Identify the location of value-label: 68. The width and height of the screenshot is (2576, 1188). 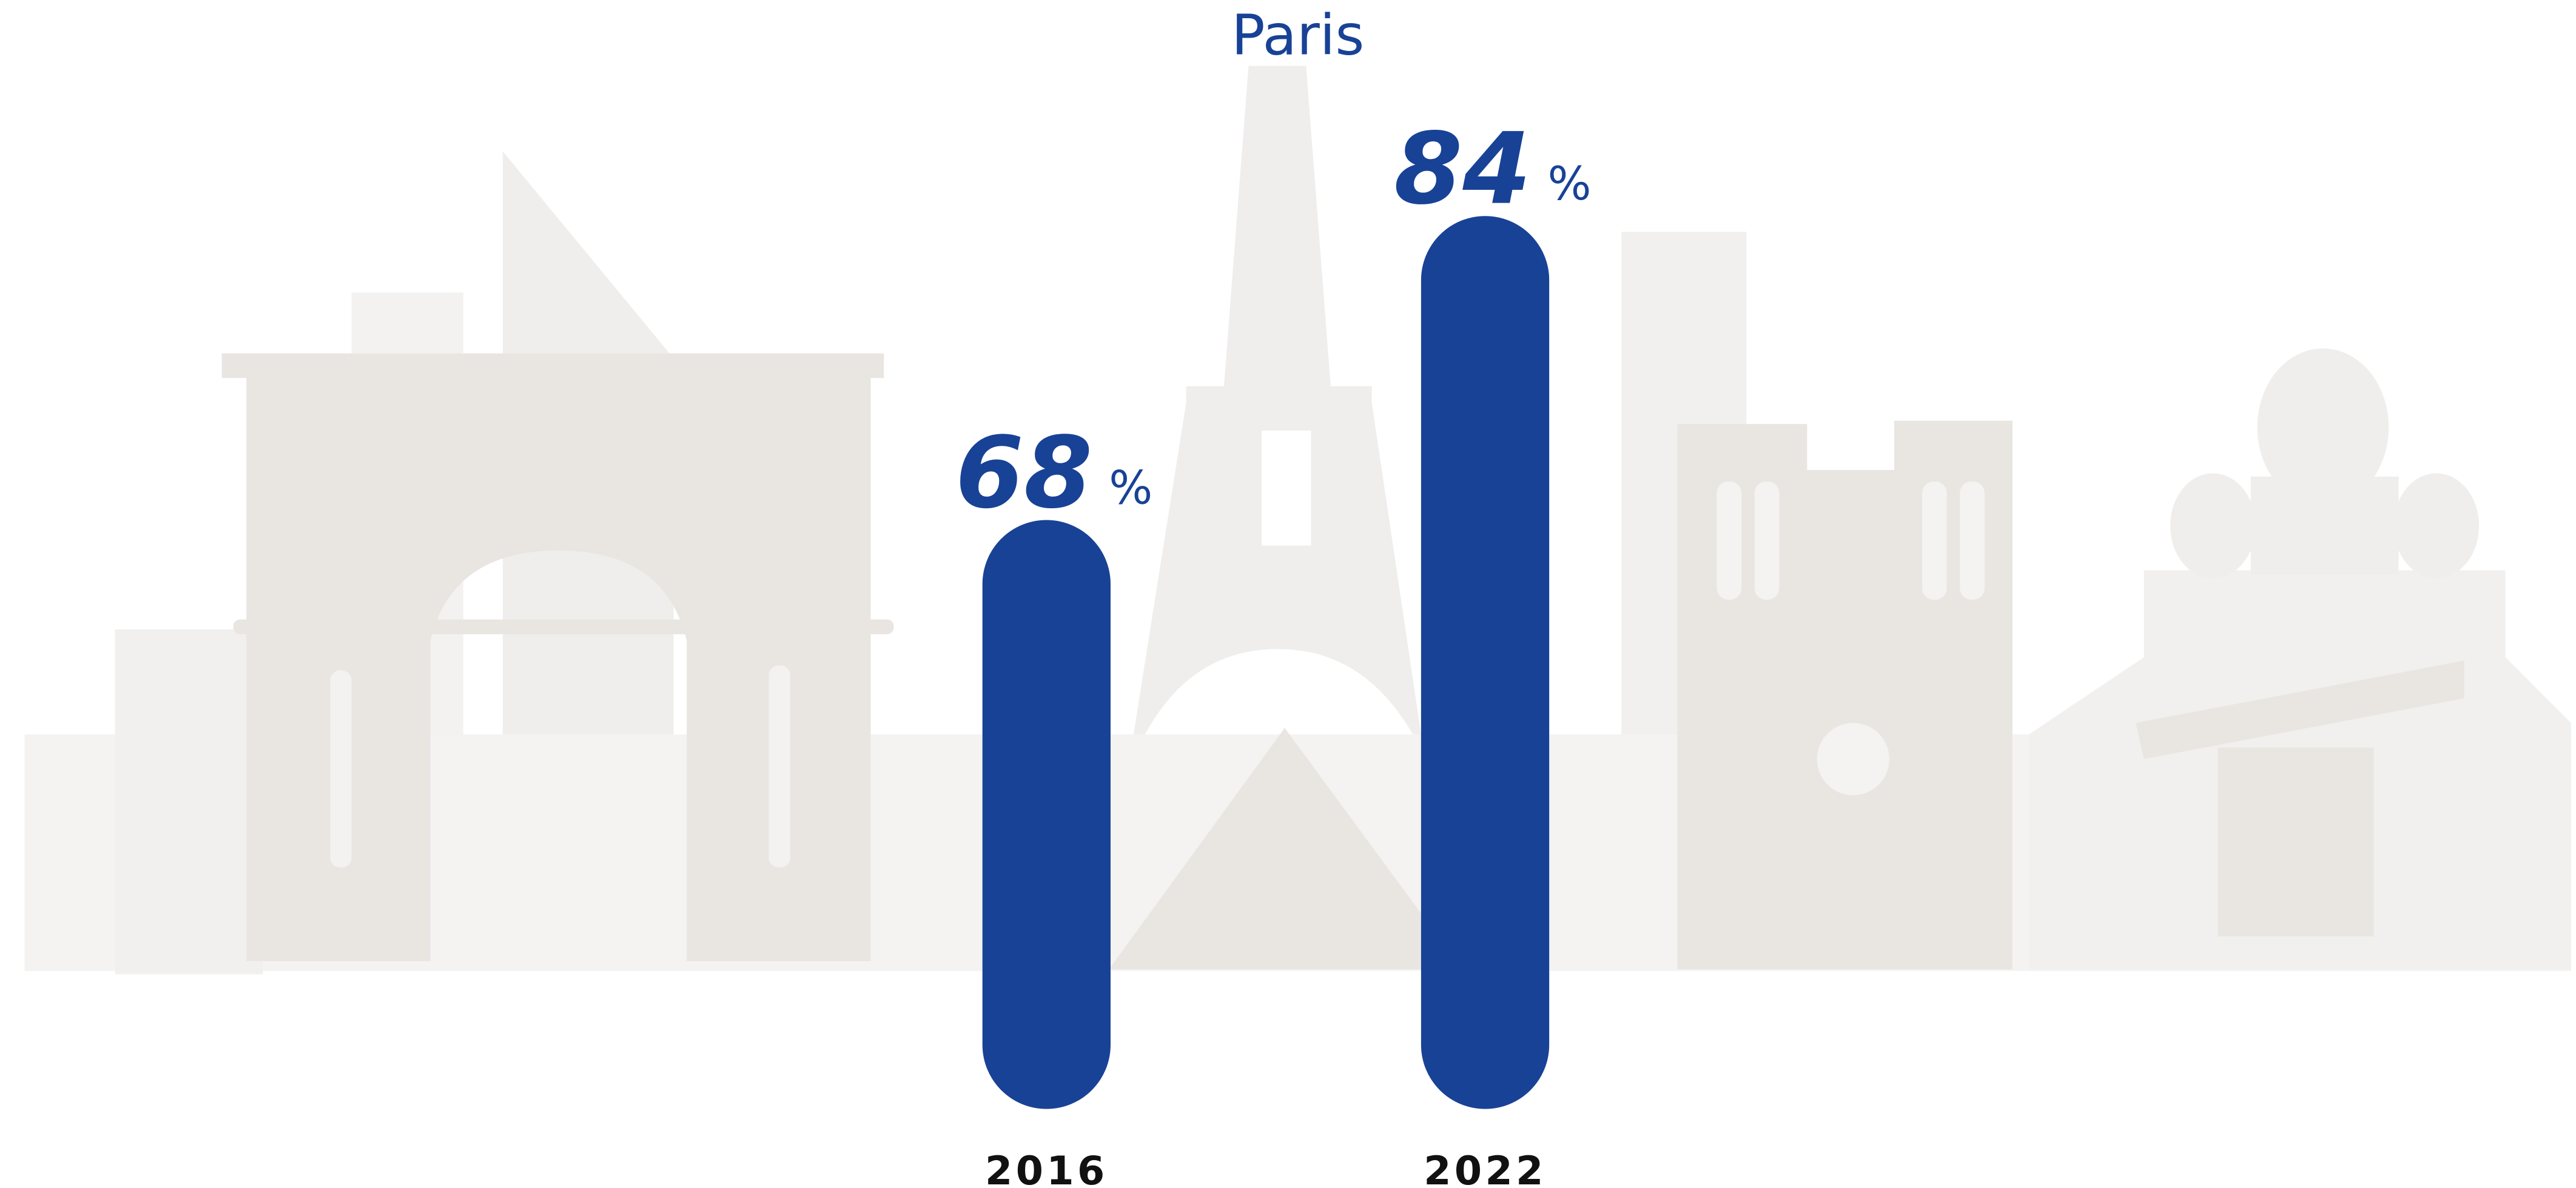
(1023, 474).